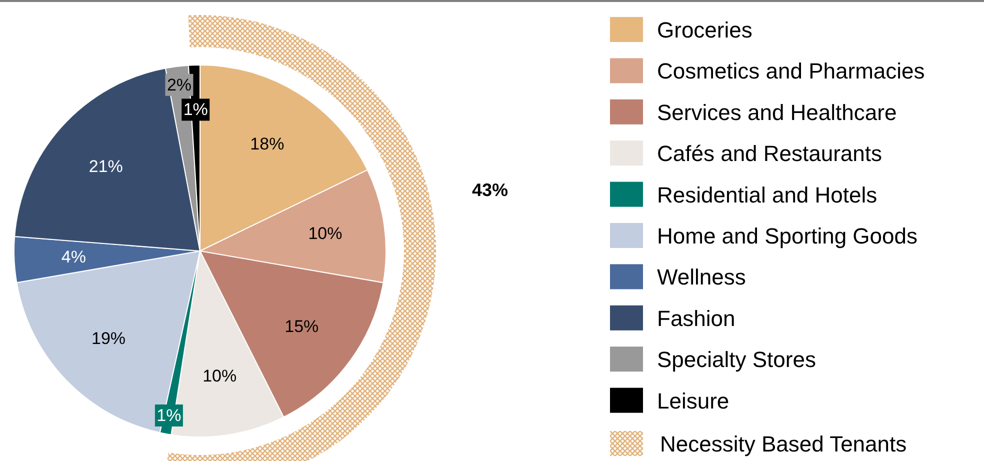 The image size is (984, 461). I want to click on data-label: 2%, so click(179, 84).